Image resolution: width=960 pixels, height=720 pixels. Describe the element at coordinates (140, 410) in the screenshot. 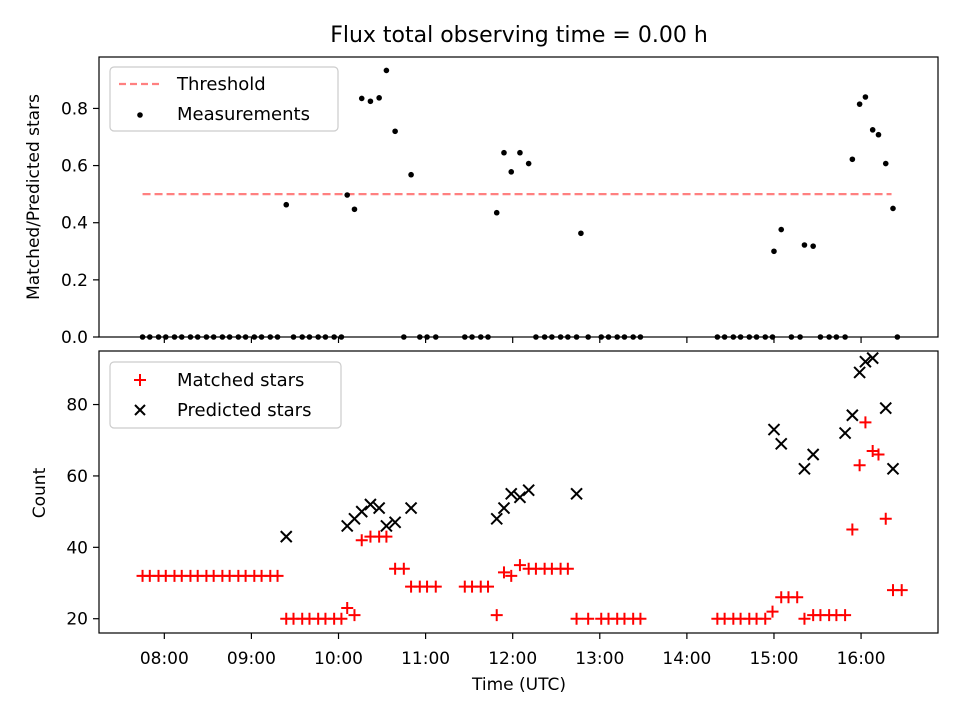

I see `legend-predicted-swatch` at that location.